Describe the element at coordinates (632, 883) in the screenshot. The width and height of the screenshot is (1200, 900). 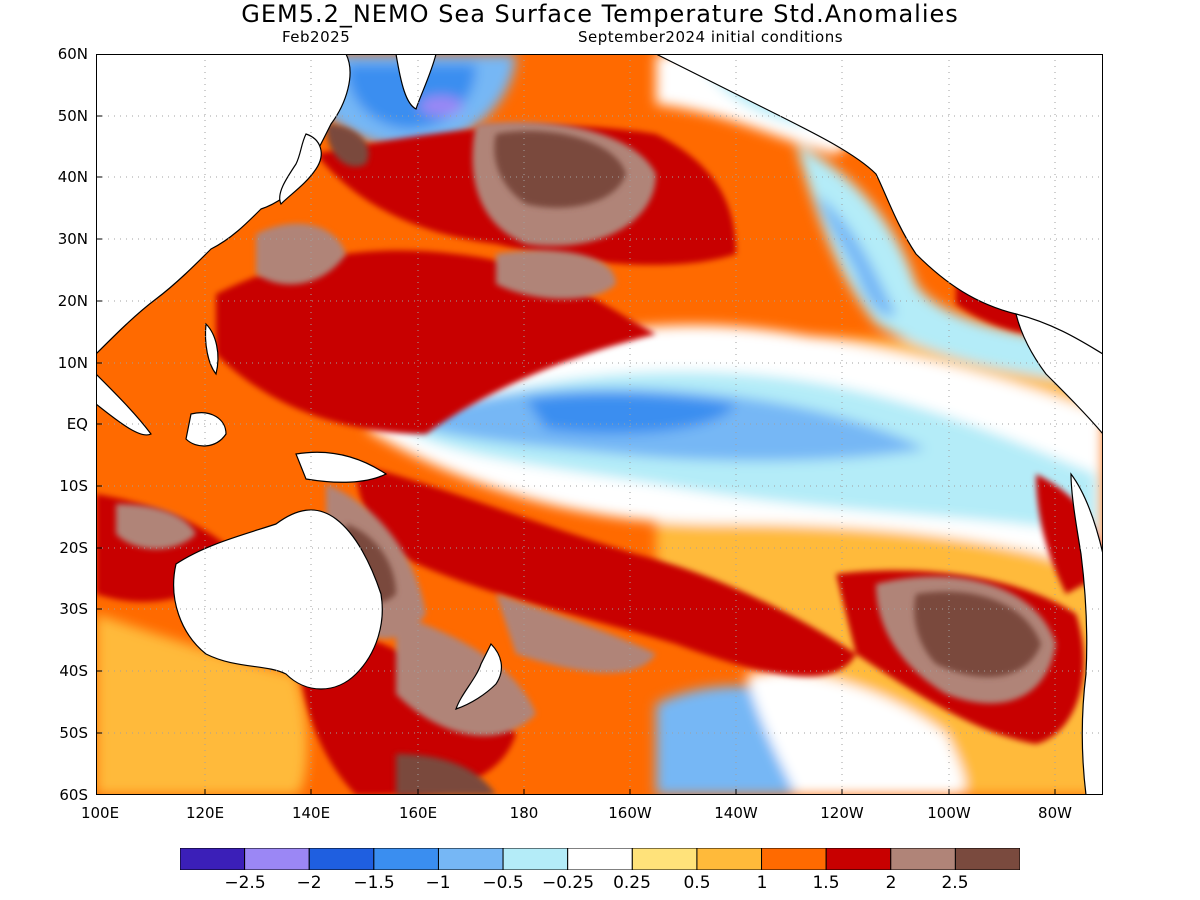
I see `colorbar-label: 0.25` at that location.